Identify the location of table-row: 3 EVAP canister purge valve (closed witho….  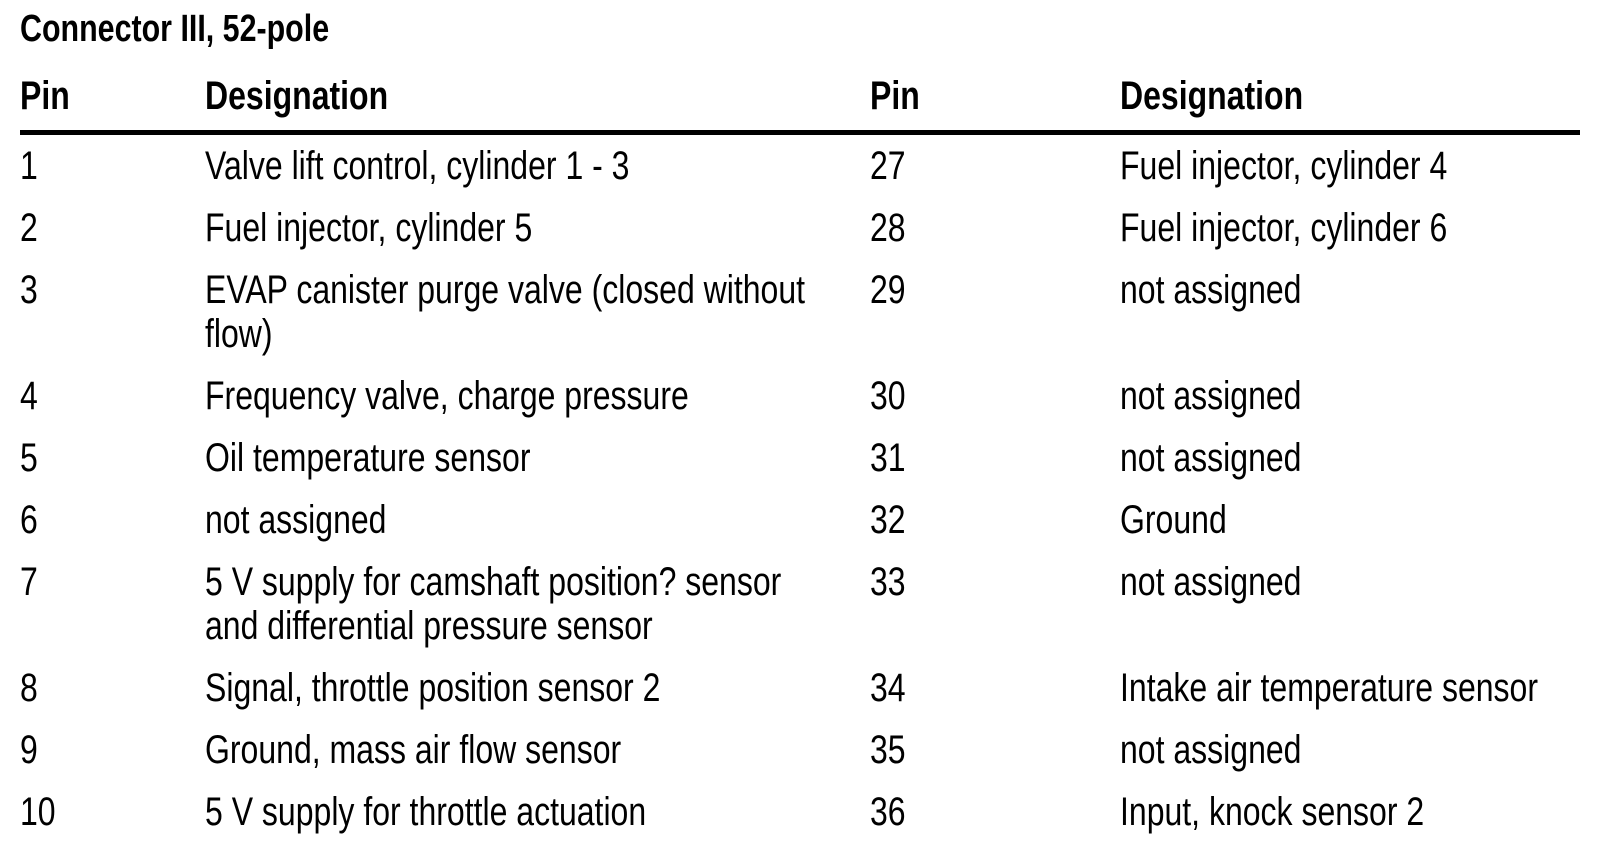
(800, 312).